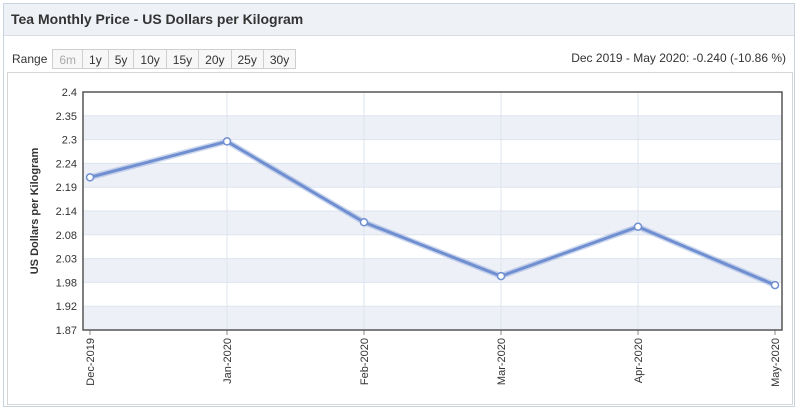 This screenshot has height=412, width=800. Describe the element at coordinates (95, 59) in the screenshot. I see `range-1y-button: 1y` at that location.